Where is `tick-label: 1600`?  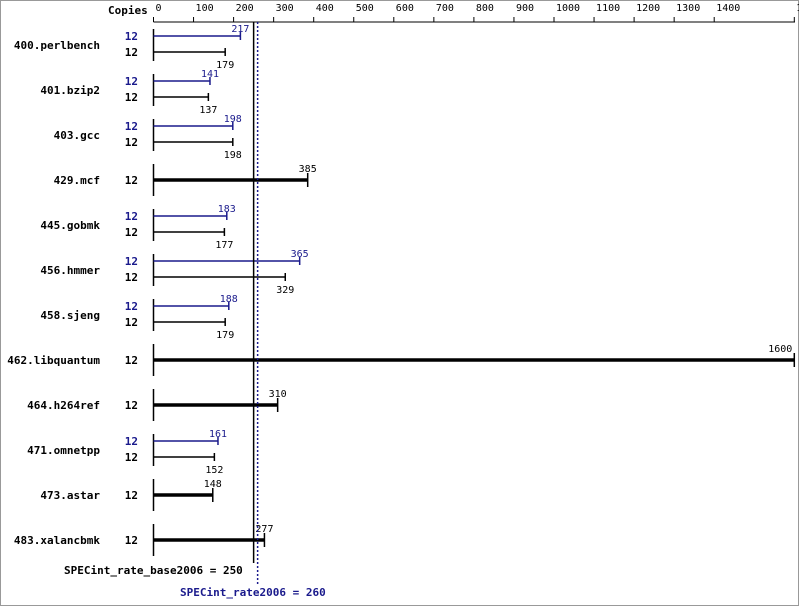
tick-label: 1600 is located at coordinates (797, 8).